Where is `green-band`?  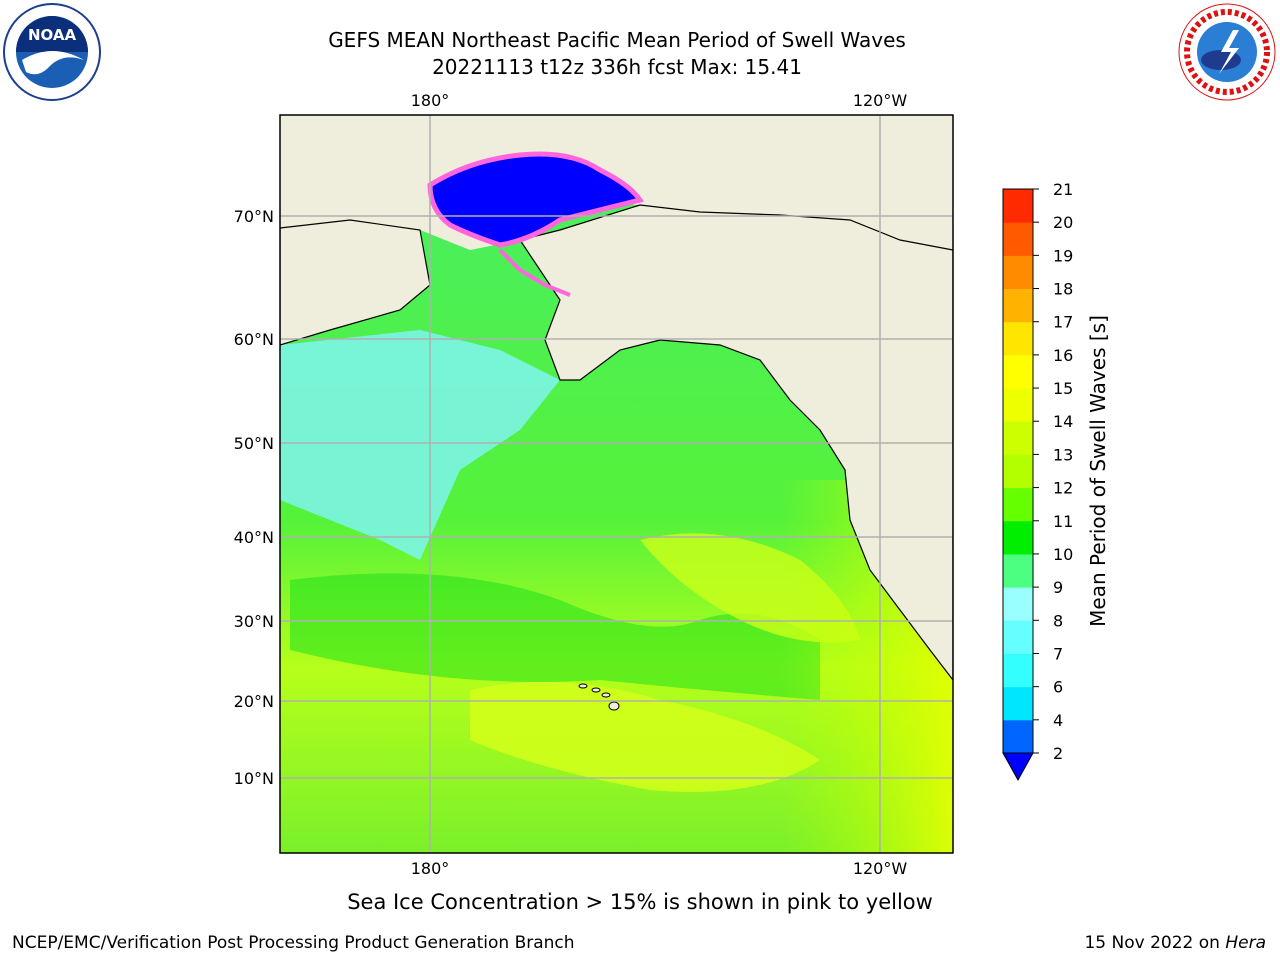
green-band is located at coordinates (555, 636).